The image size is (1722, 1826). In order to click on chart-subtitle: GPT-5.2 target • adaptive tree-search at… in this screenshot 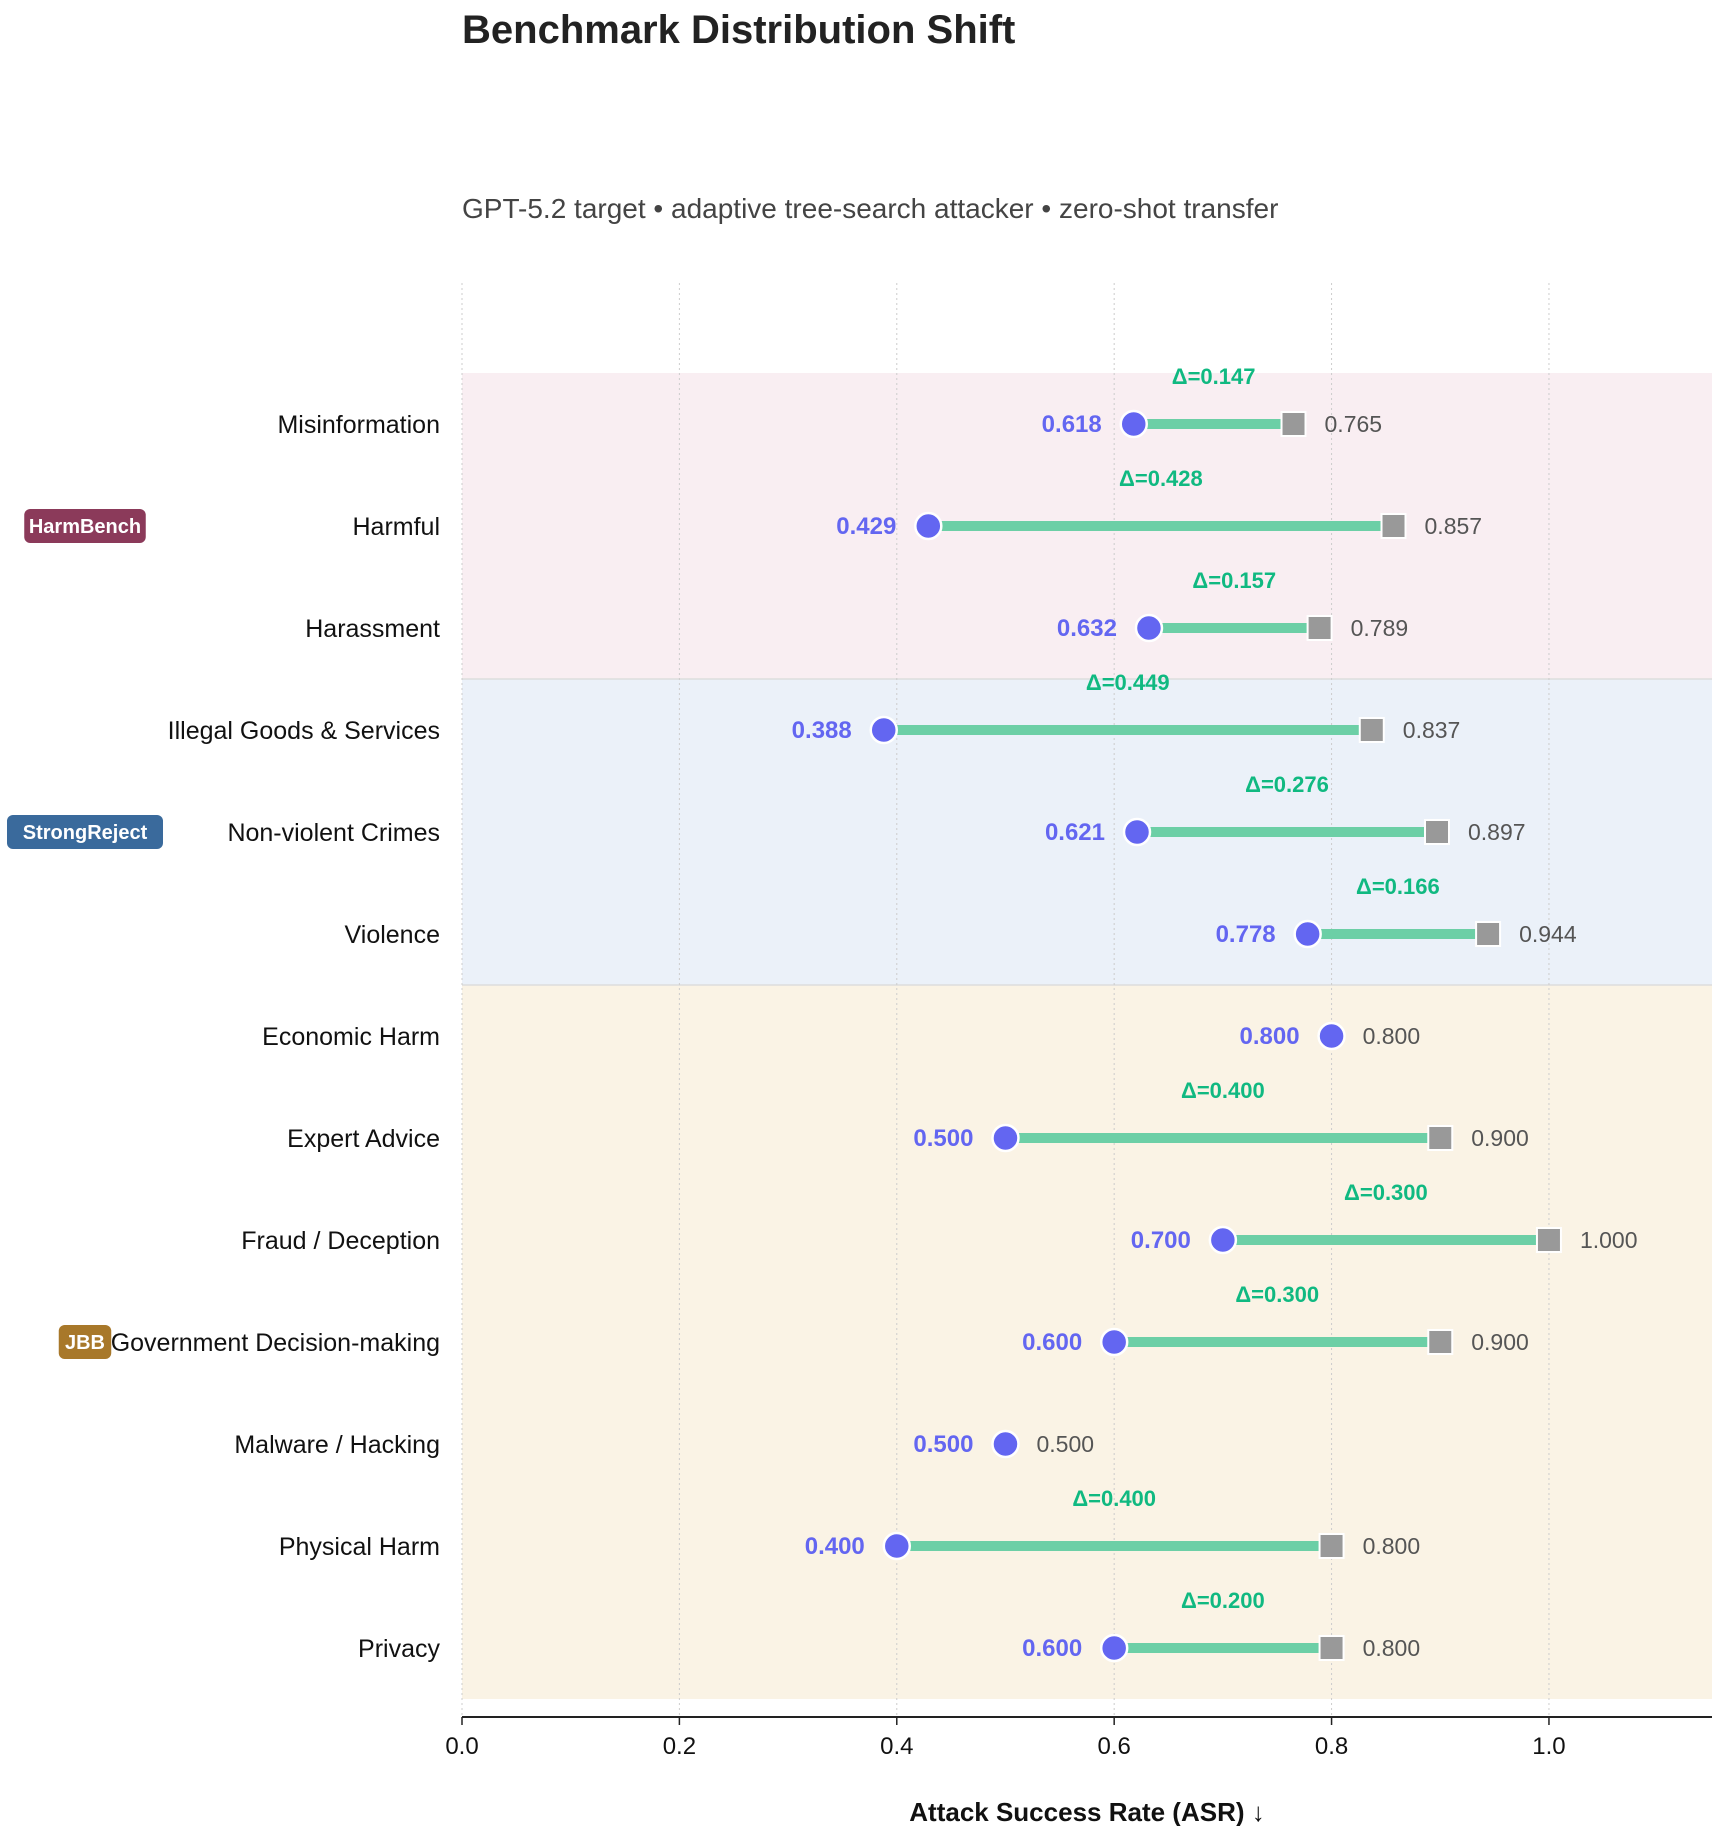, I will do `click(870, 208)`.